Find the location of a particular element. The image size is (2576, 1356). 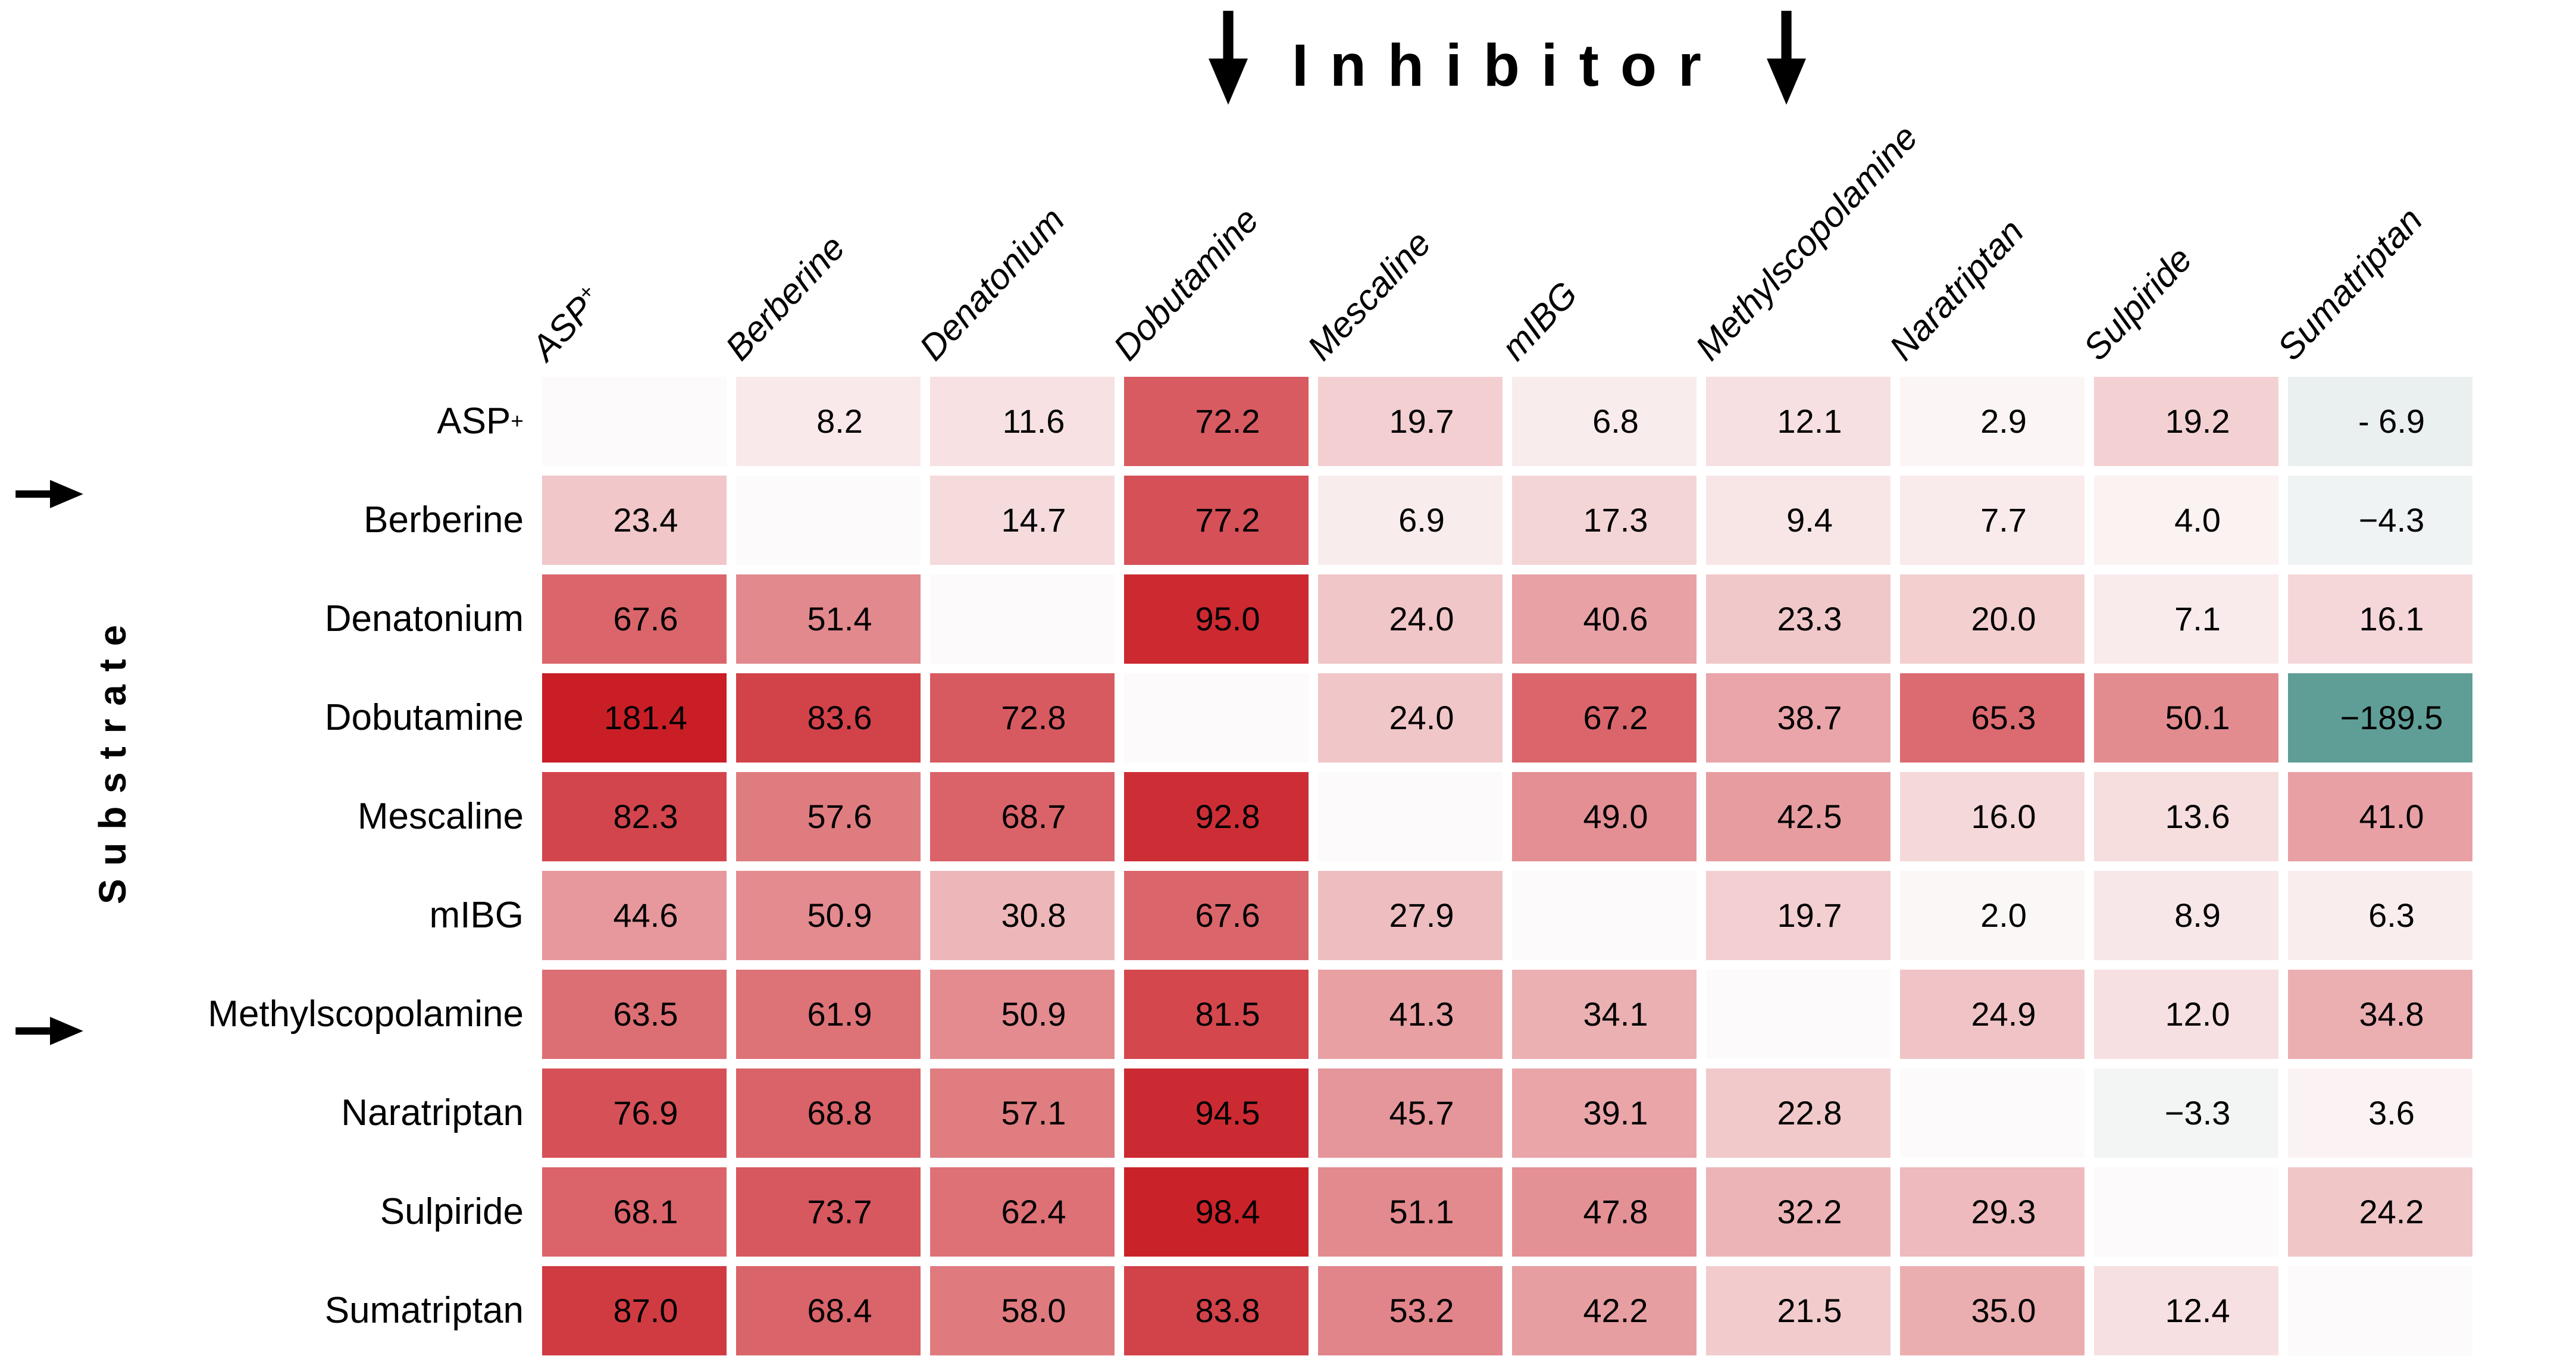

heatmap-cell-r10-c3: 58.0 is located at coordinates (1022, 1310).